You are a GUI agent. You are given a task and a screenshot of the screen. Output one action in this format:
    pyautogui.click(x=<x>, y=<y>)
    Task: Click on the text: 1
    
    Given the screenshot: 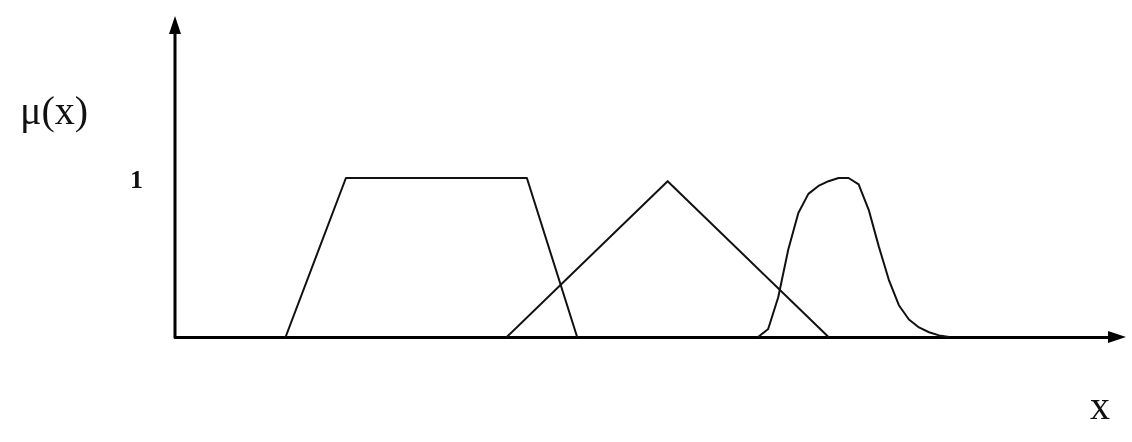 What is the action you would take?
    pyautogui.click(x=136, y=179)
    